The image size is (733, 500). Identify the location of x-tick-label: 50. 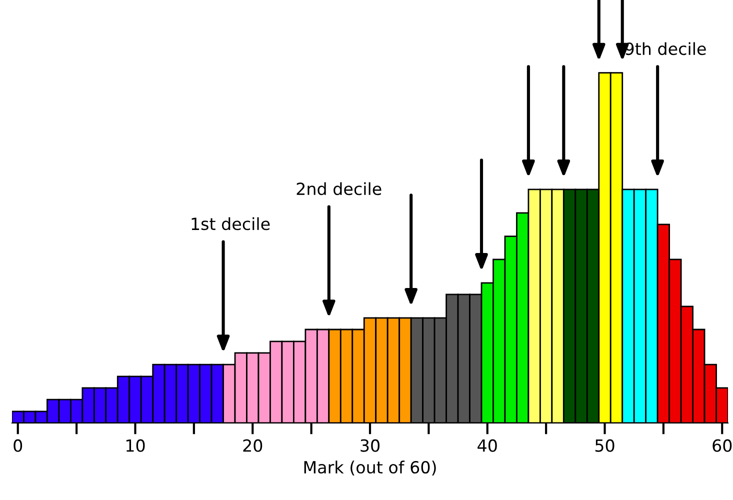
(604, 445).